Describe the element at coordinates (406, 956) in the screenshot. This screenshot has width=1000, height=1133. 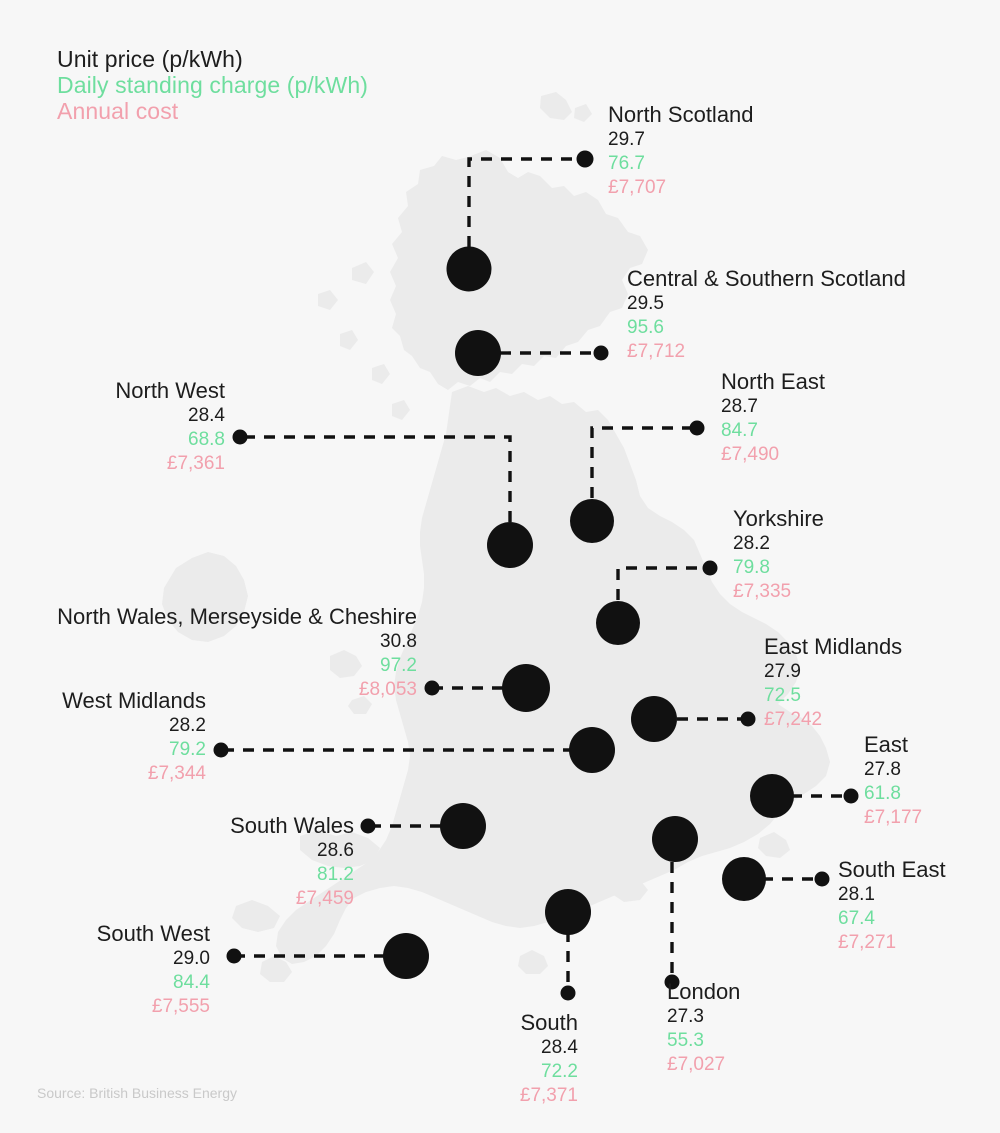
I see `bubble-south-west` at that location.